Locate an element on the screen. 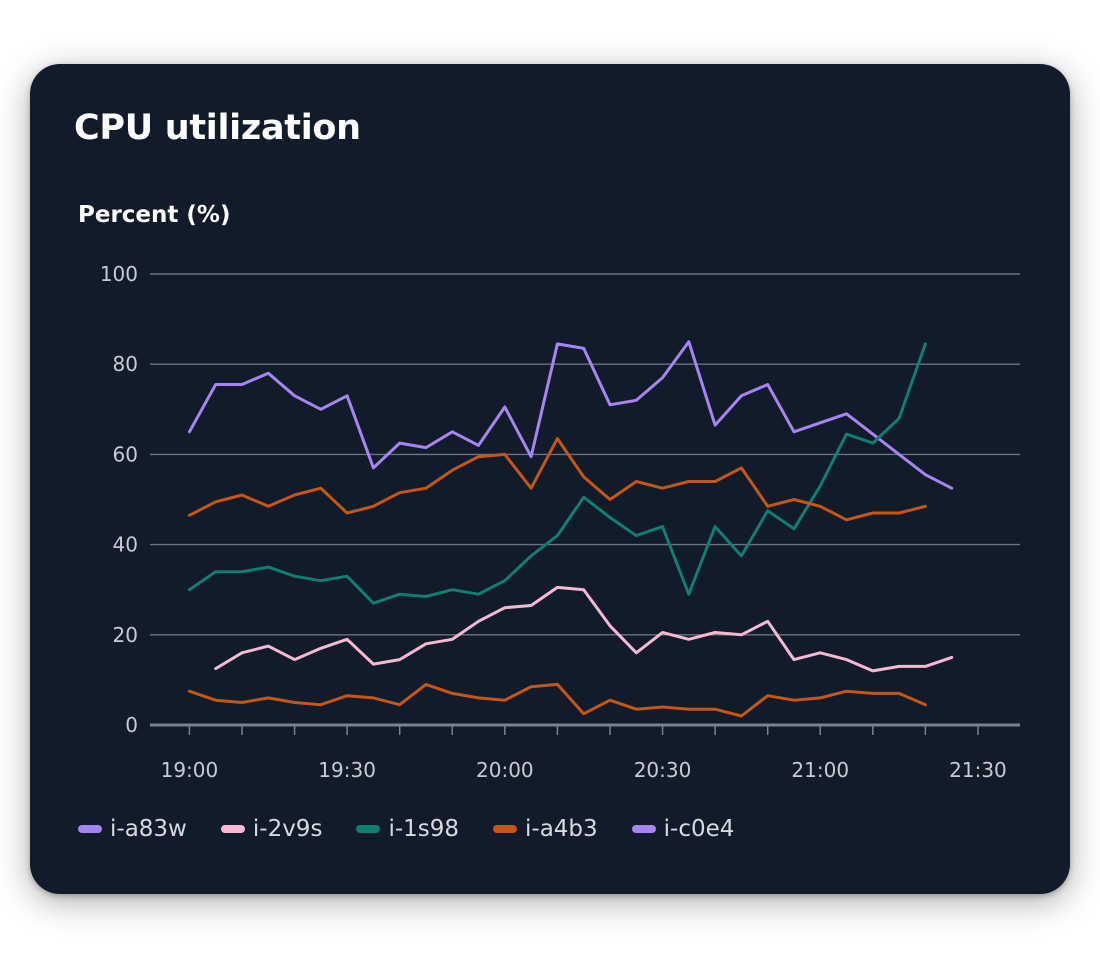  legend-item-i-a83w: i-a83w is located at coordinates (132, 829).